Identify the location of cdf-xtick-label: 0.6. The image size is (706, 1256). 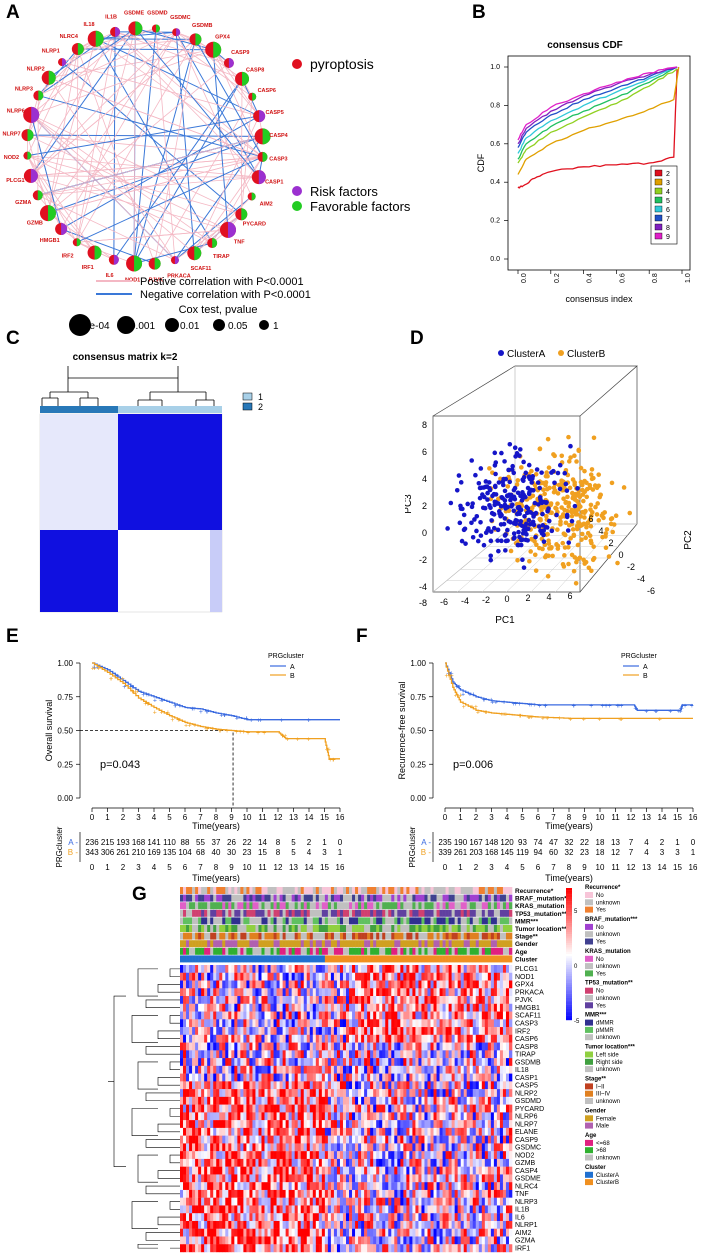
(622, 278).